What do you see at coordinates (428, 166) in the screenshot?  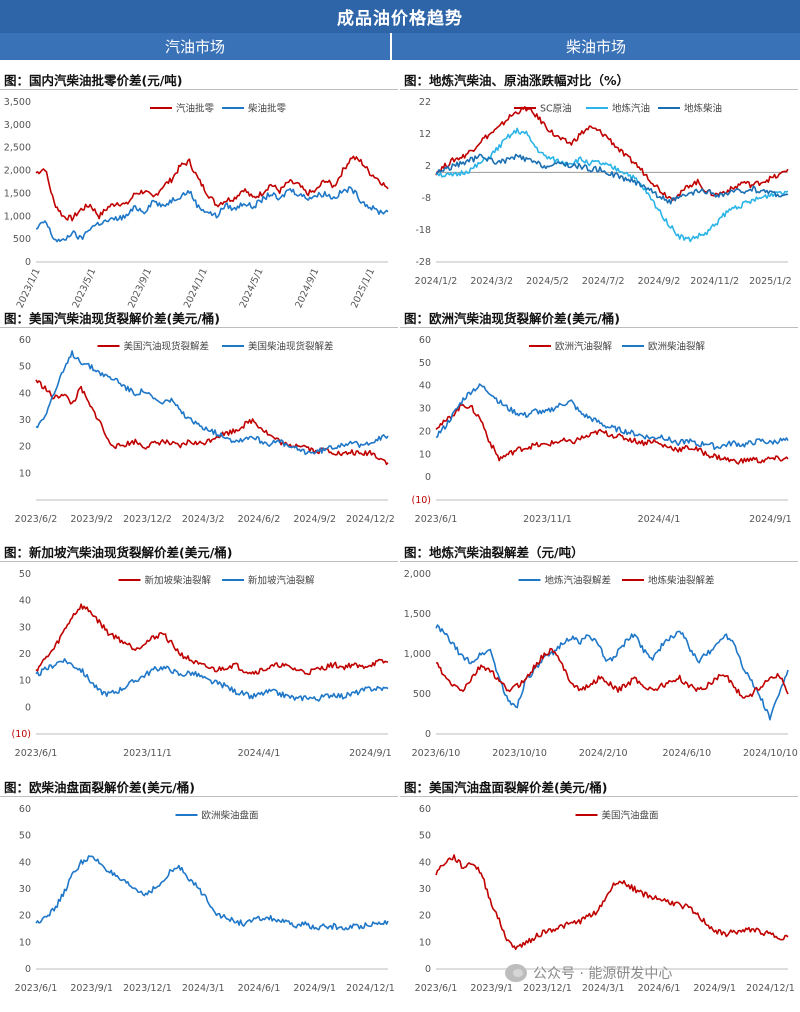 I see `y-tick-label: 2` at bounding box center [428, 166].